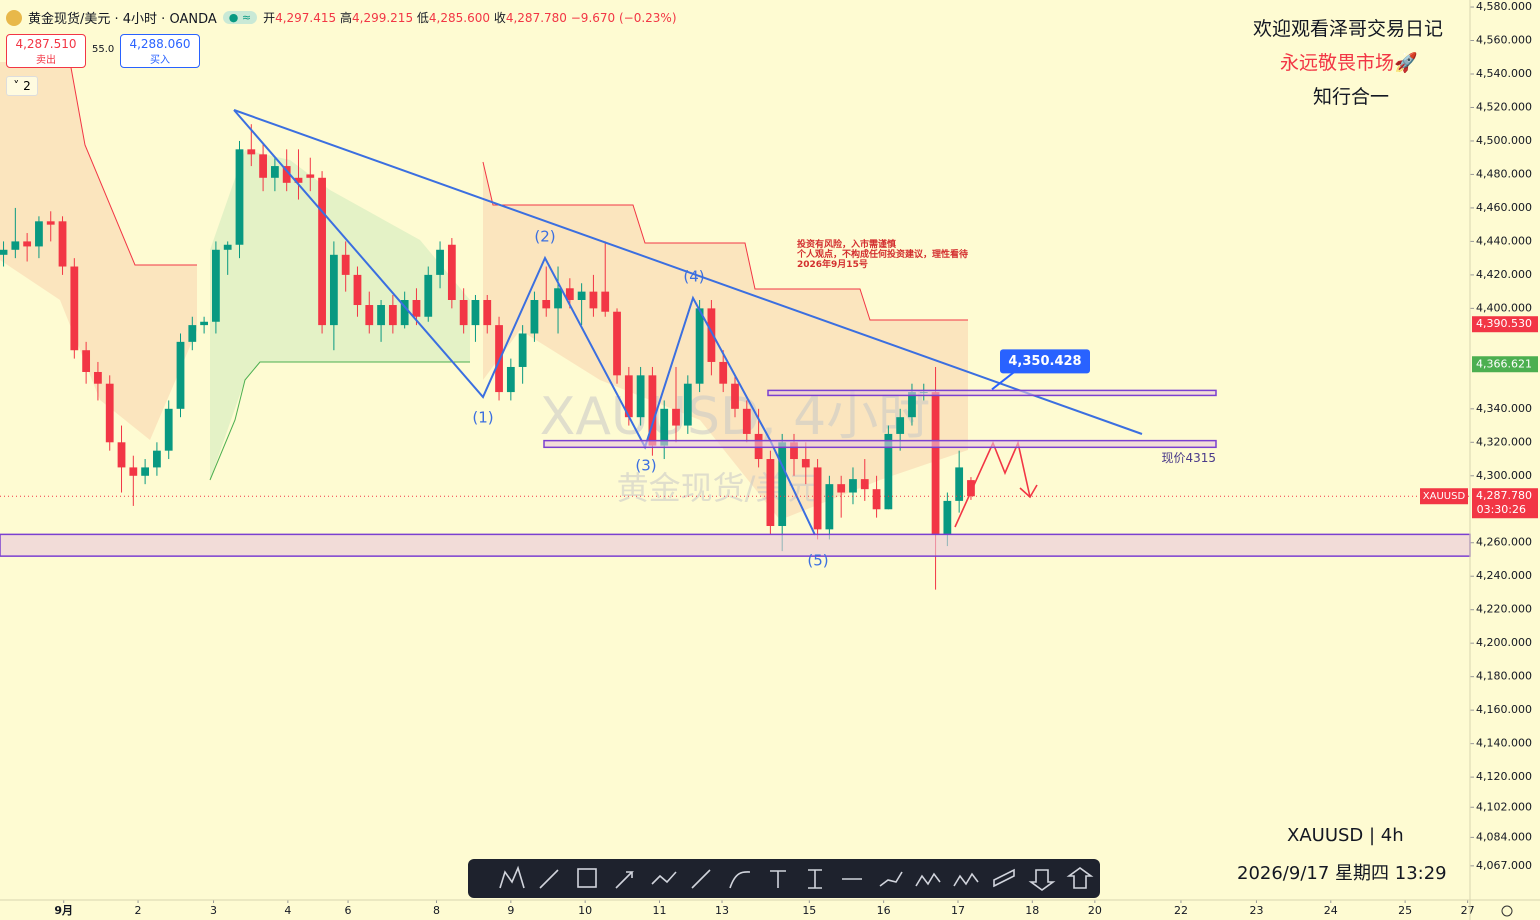 The image size is (1540, 920). What do you see at coordinates (287, 910) in the screenshot?
I see `x-tick-label: 4` at bounding box center [287, 910].